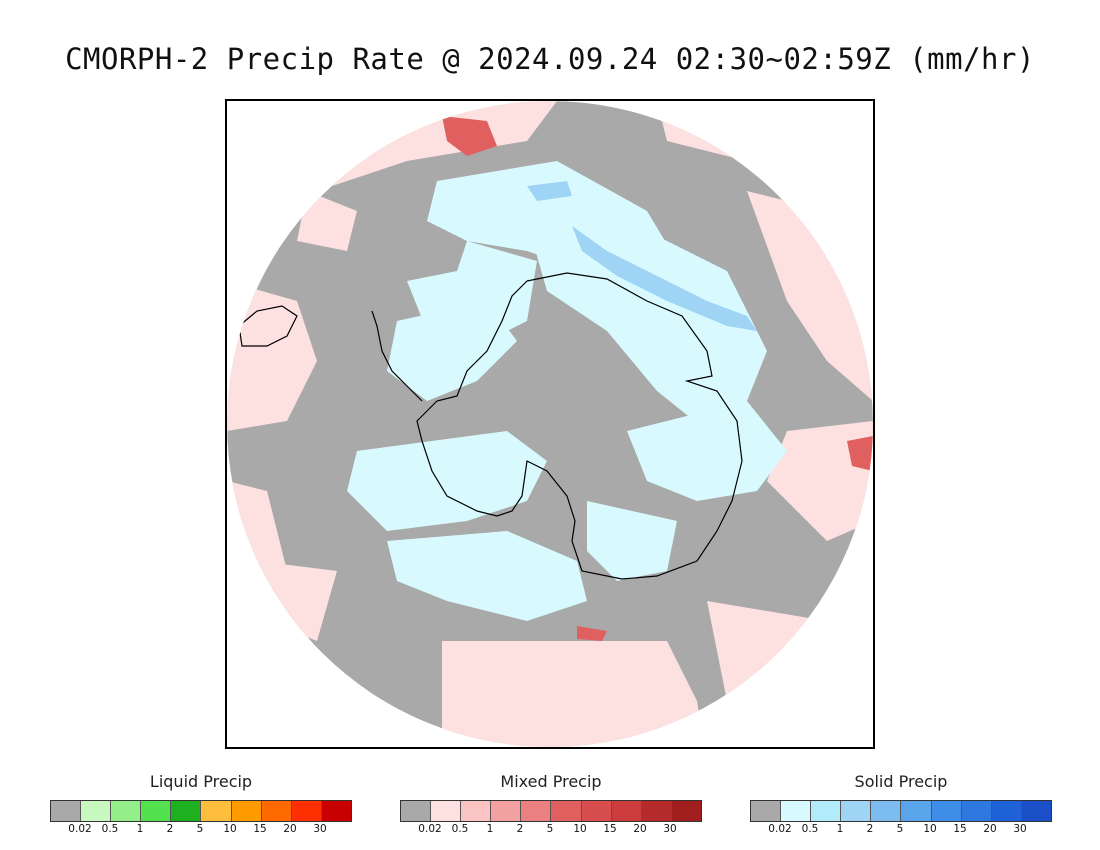 This screenshot has height=850, width=1100. I want to click on legend-title: Solid Precip, so click(901, 781).